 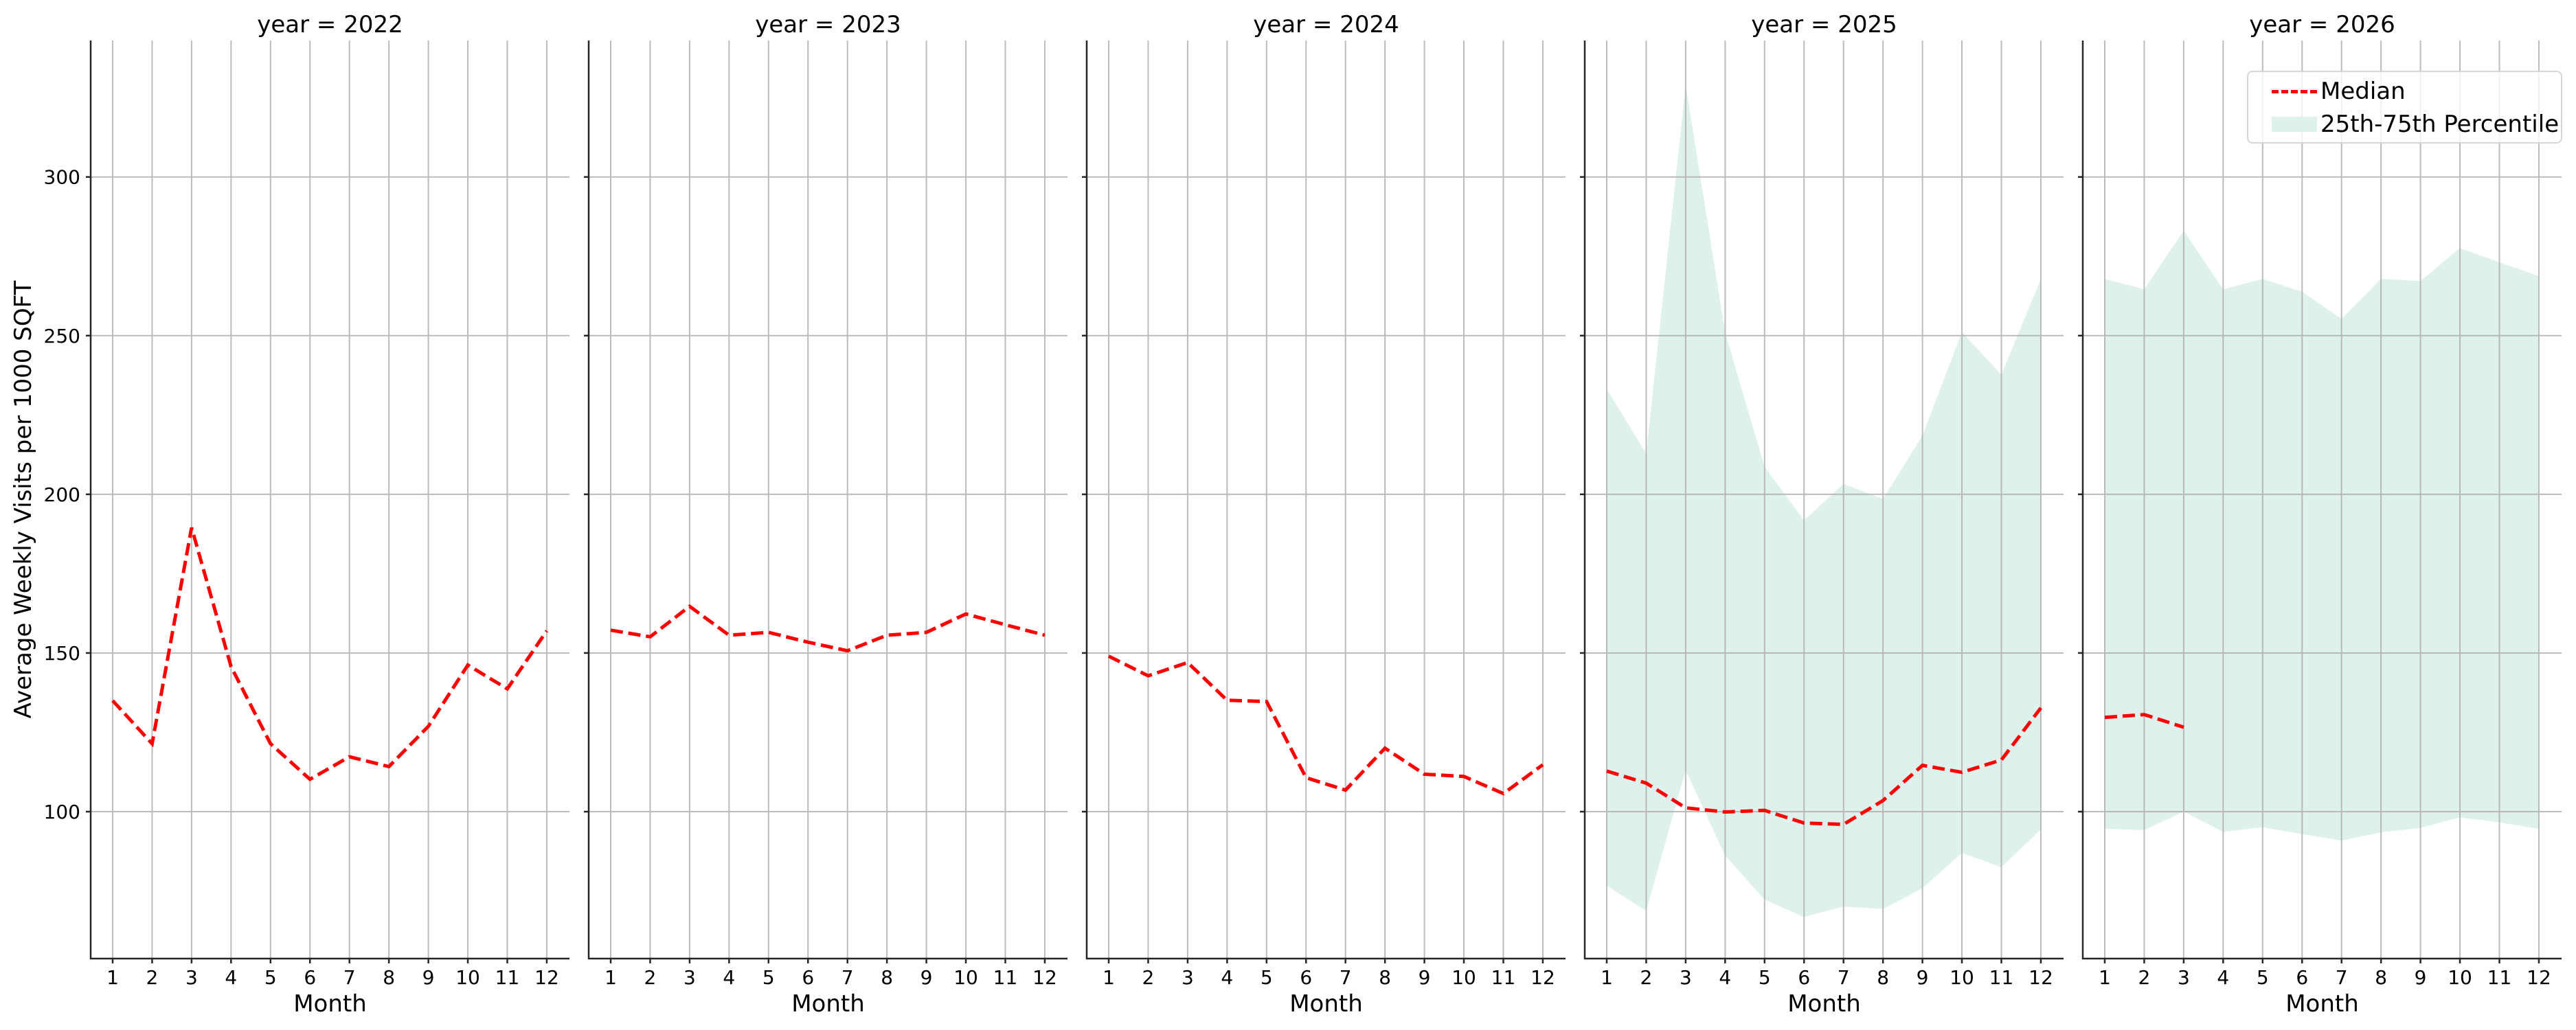 What do you see at coordinates (2294, 124) in the screenshot?
I see `filled-band-swatch-icon` at bounding box center [2294, 124].